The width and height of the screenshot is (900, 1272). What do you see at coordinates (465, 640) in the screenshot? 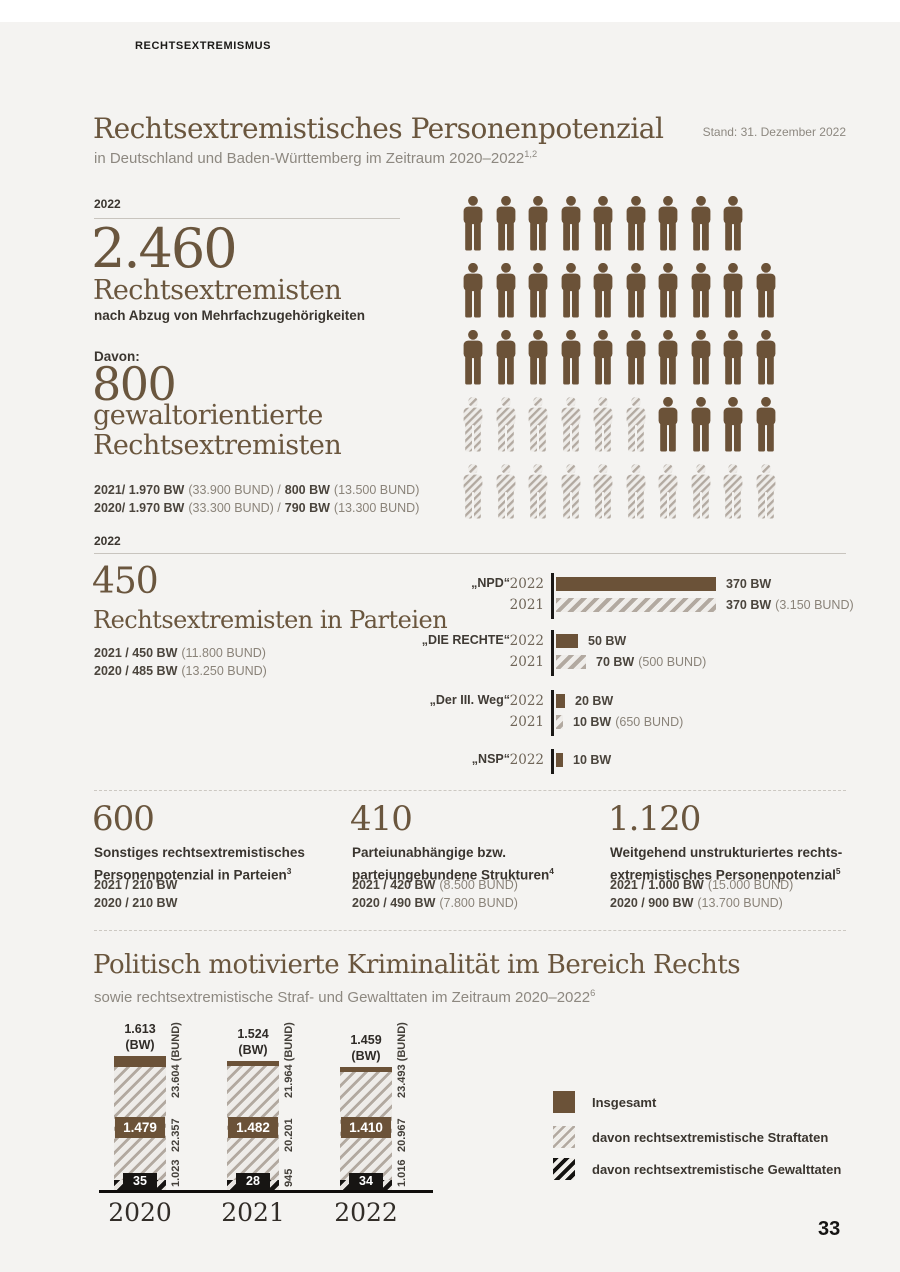
I see `party-label: „DIE RECHTE“` at bounding box center [465, 640].